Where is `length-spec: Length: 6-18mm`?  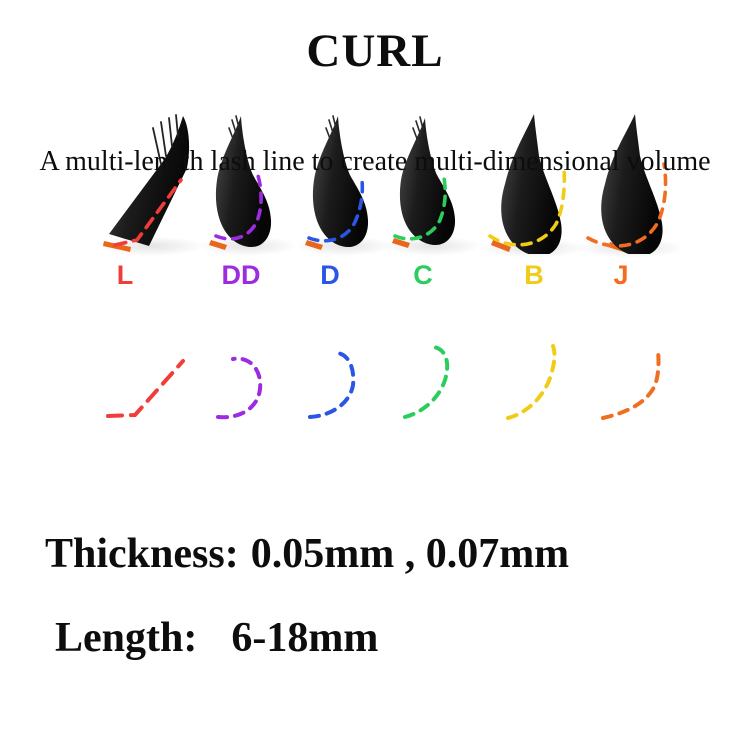
length-spec: Length: 6-18mm is located at coordinates (216, 638).